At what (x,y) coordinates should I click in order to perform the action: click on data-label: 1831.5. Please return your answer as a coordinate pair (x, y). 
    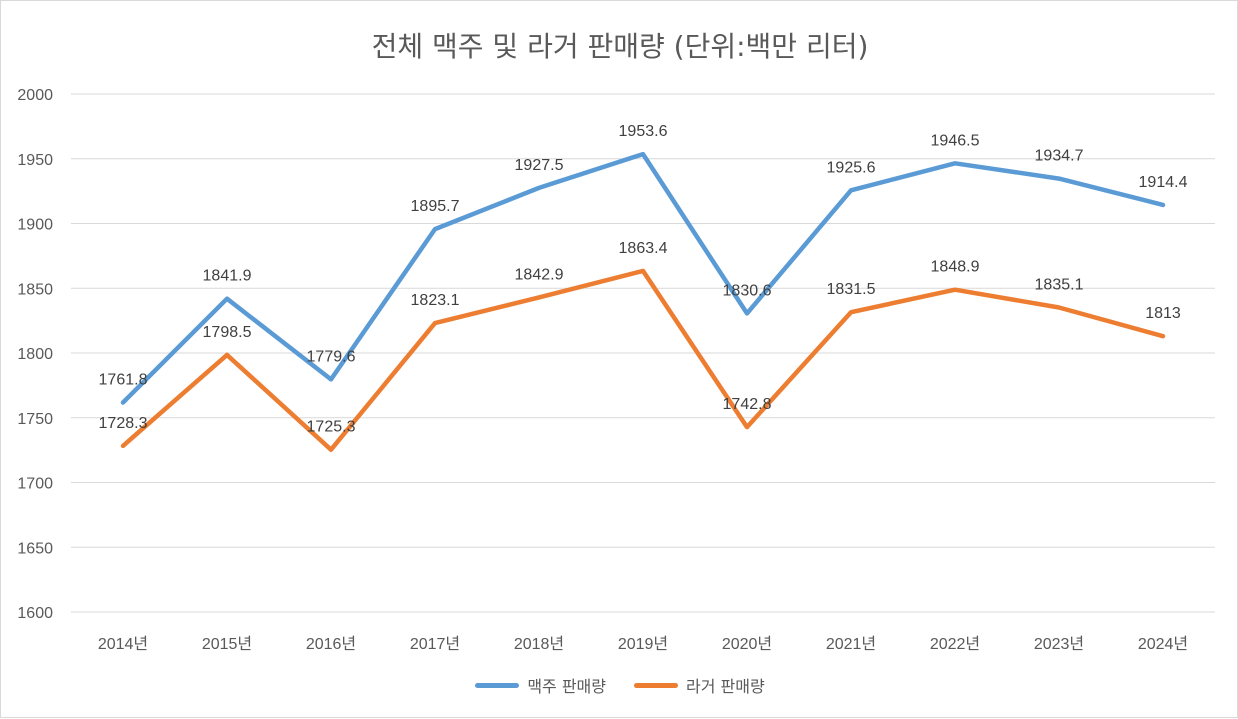
    Looking at the image, I should click on (851, 289).